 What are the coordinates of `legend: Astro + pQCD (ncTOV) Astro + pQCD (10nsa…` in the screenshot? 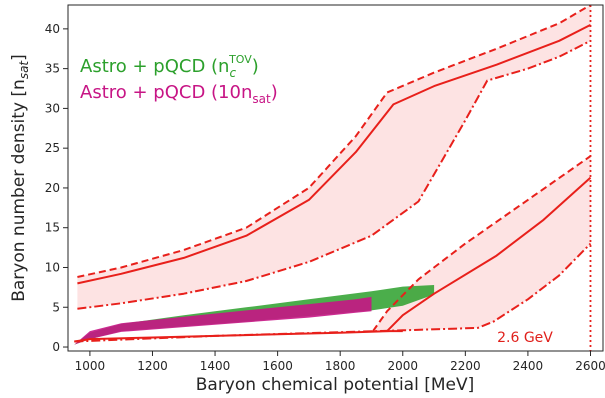 It's located at (179, 79).